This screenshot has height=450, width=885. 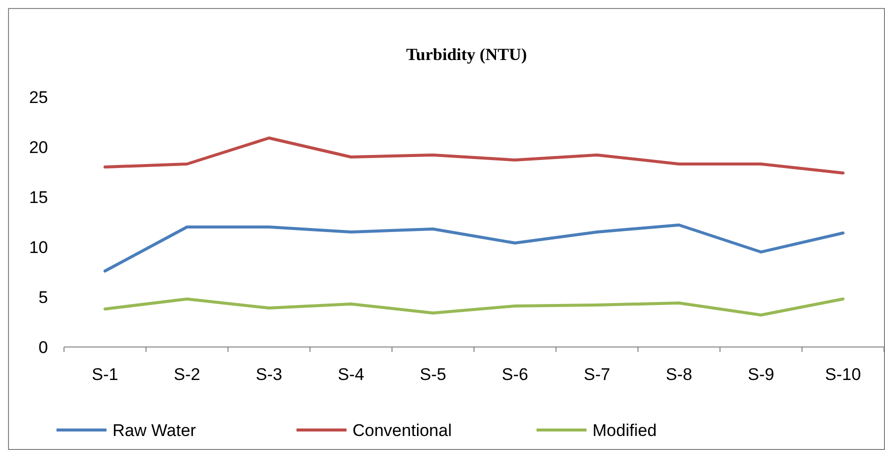 I want to click on x-tick-label: S-4, so click(x=351, y=374).